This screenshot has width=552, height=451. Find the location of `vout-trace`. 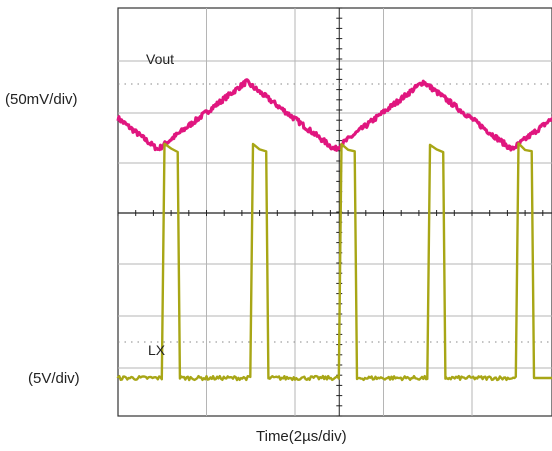

vout-trace is located at coordinates (334, 115).